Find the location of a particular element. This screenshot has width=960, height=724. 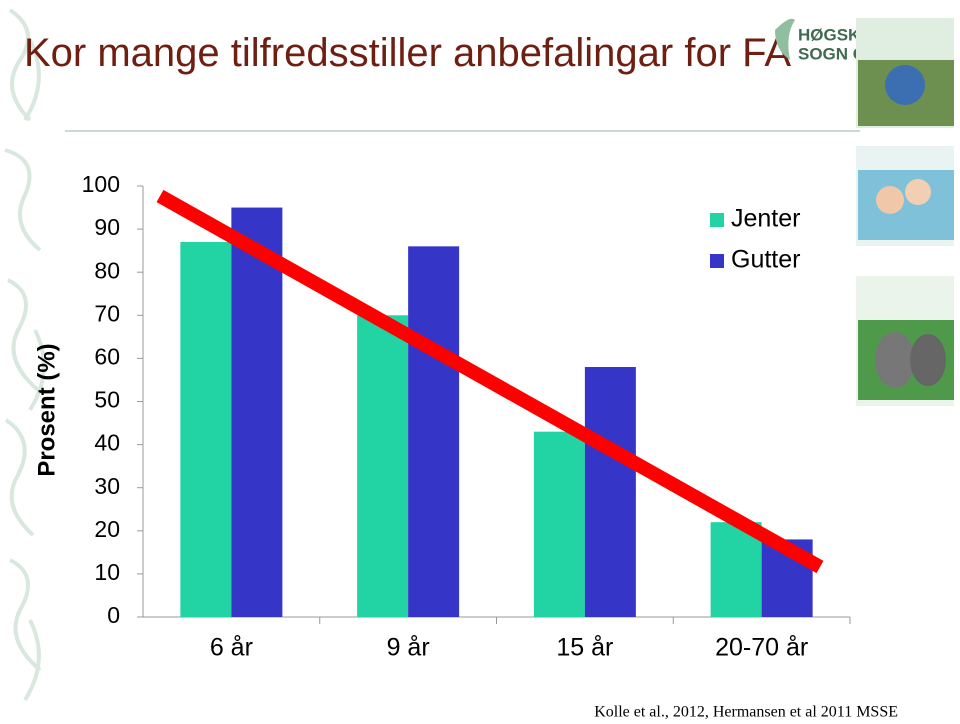

legend-label: Gutter is located at coordinates (765, 260).